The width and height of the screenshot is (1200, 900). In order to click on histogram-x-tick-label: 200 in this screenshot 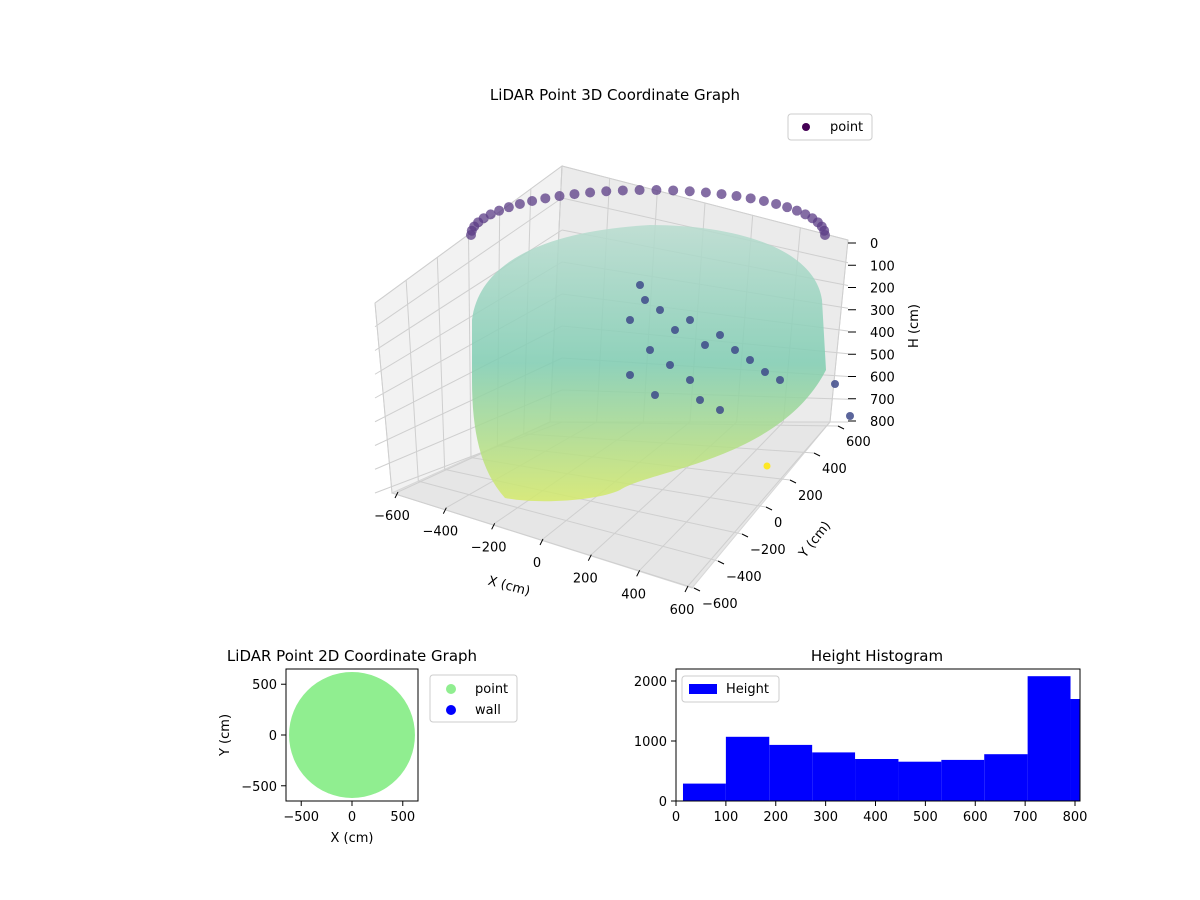, I will do `click(775, 817)`.